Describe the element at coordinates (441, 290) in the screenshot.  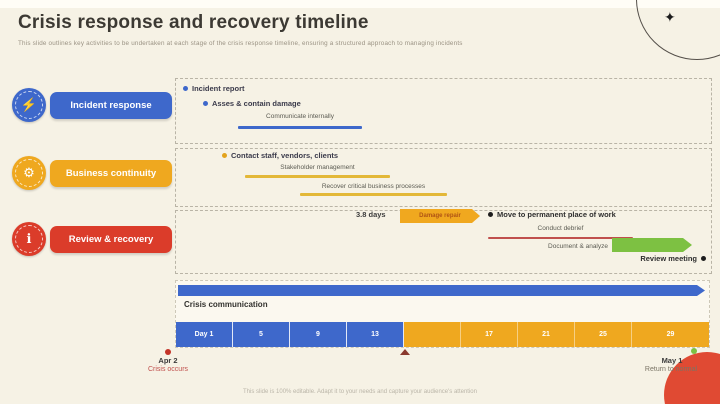
I see `crisis-communication-arrow` at that location.